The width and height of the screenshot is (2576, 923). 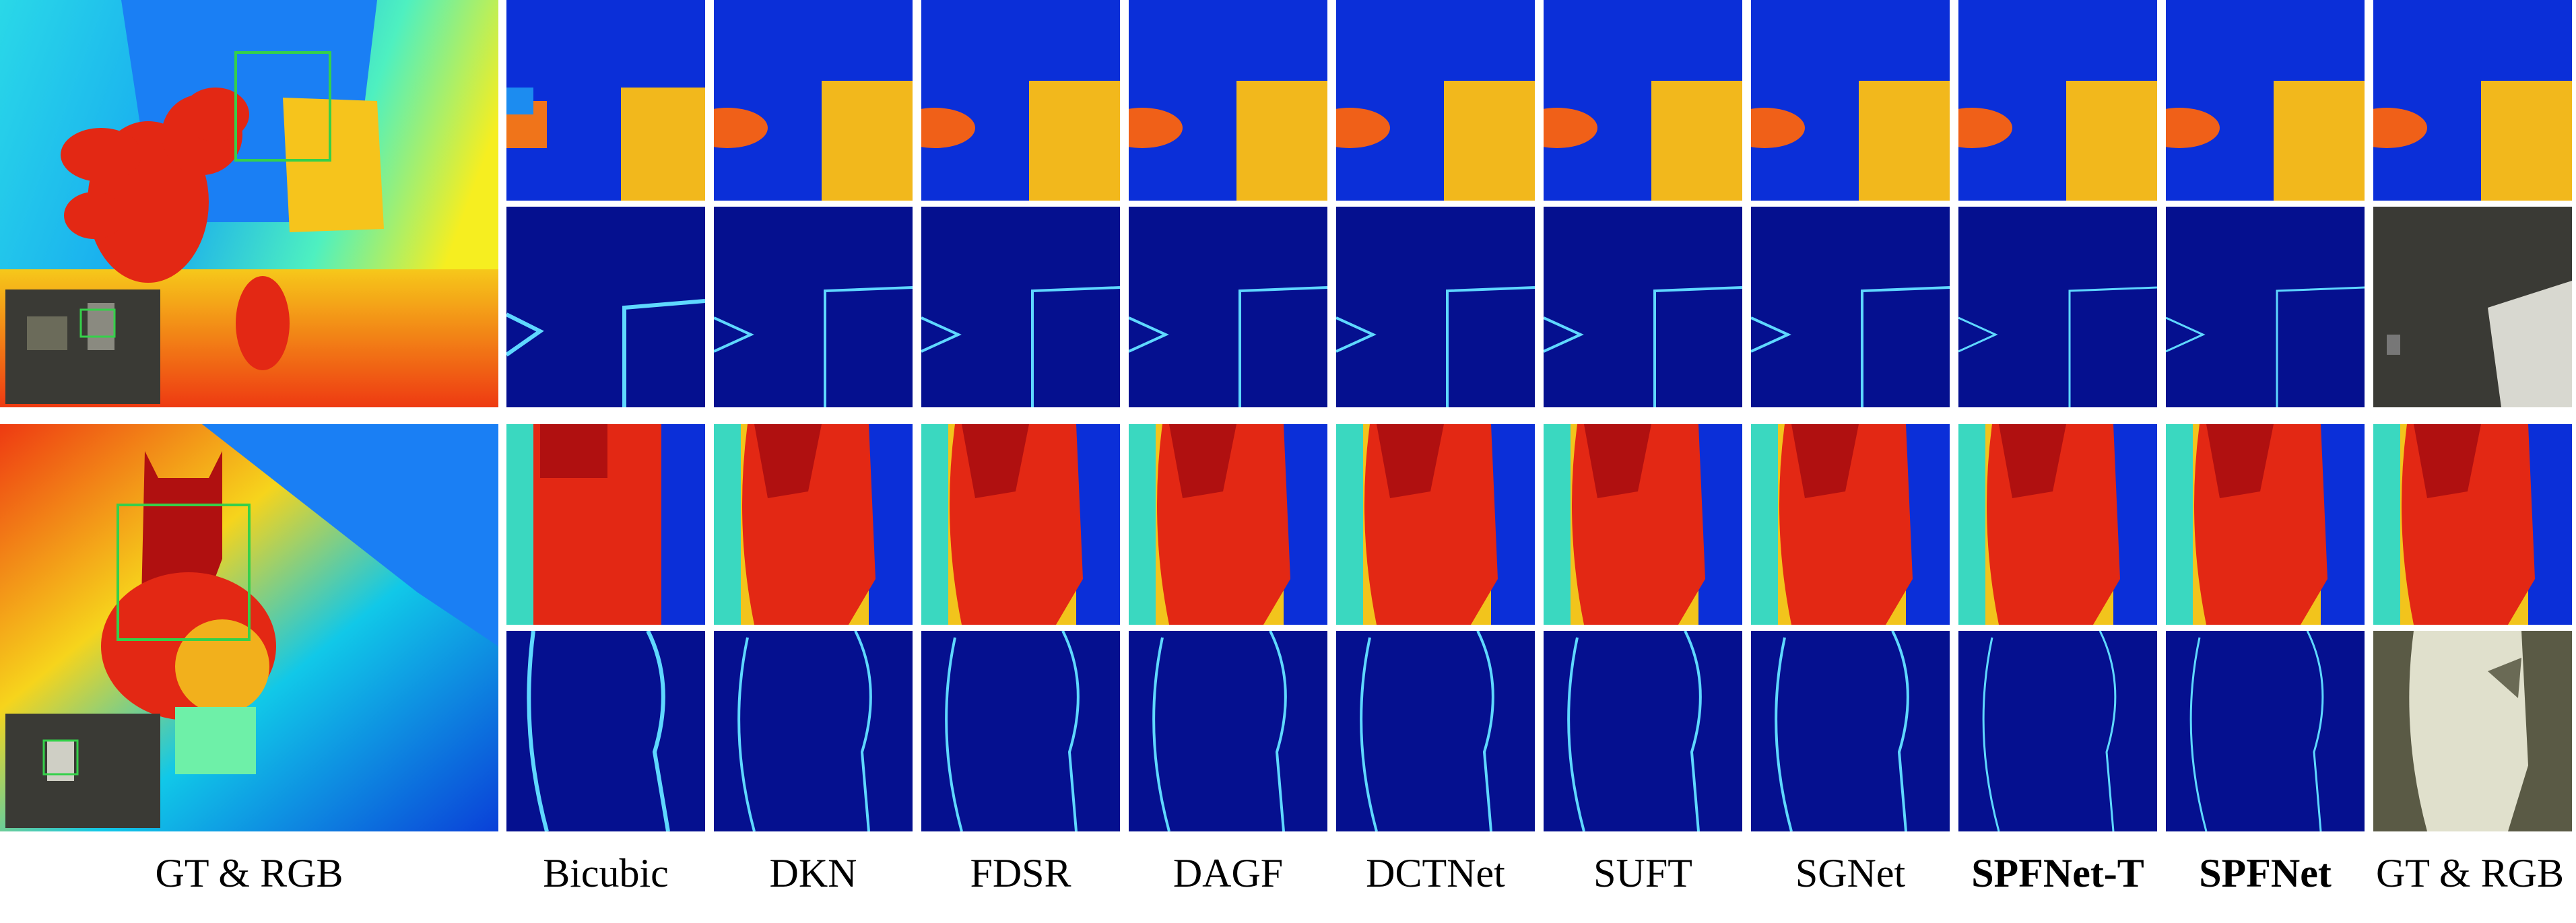 I want to click on caption-gt-rgb: GT & RGB, so click(x=249, y=873).